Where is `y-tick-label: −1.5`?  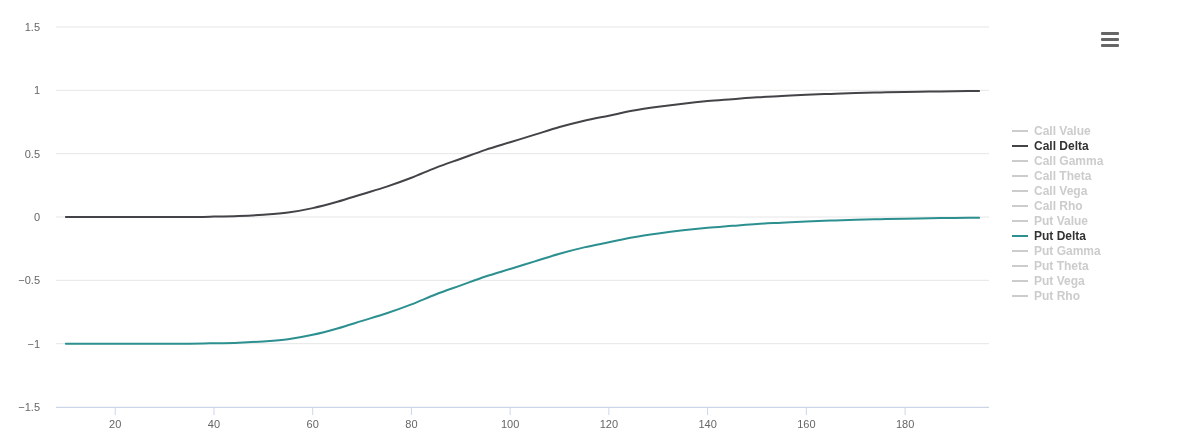 y-tick-label: −1.5 is located at coordinates (29, 407).